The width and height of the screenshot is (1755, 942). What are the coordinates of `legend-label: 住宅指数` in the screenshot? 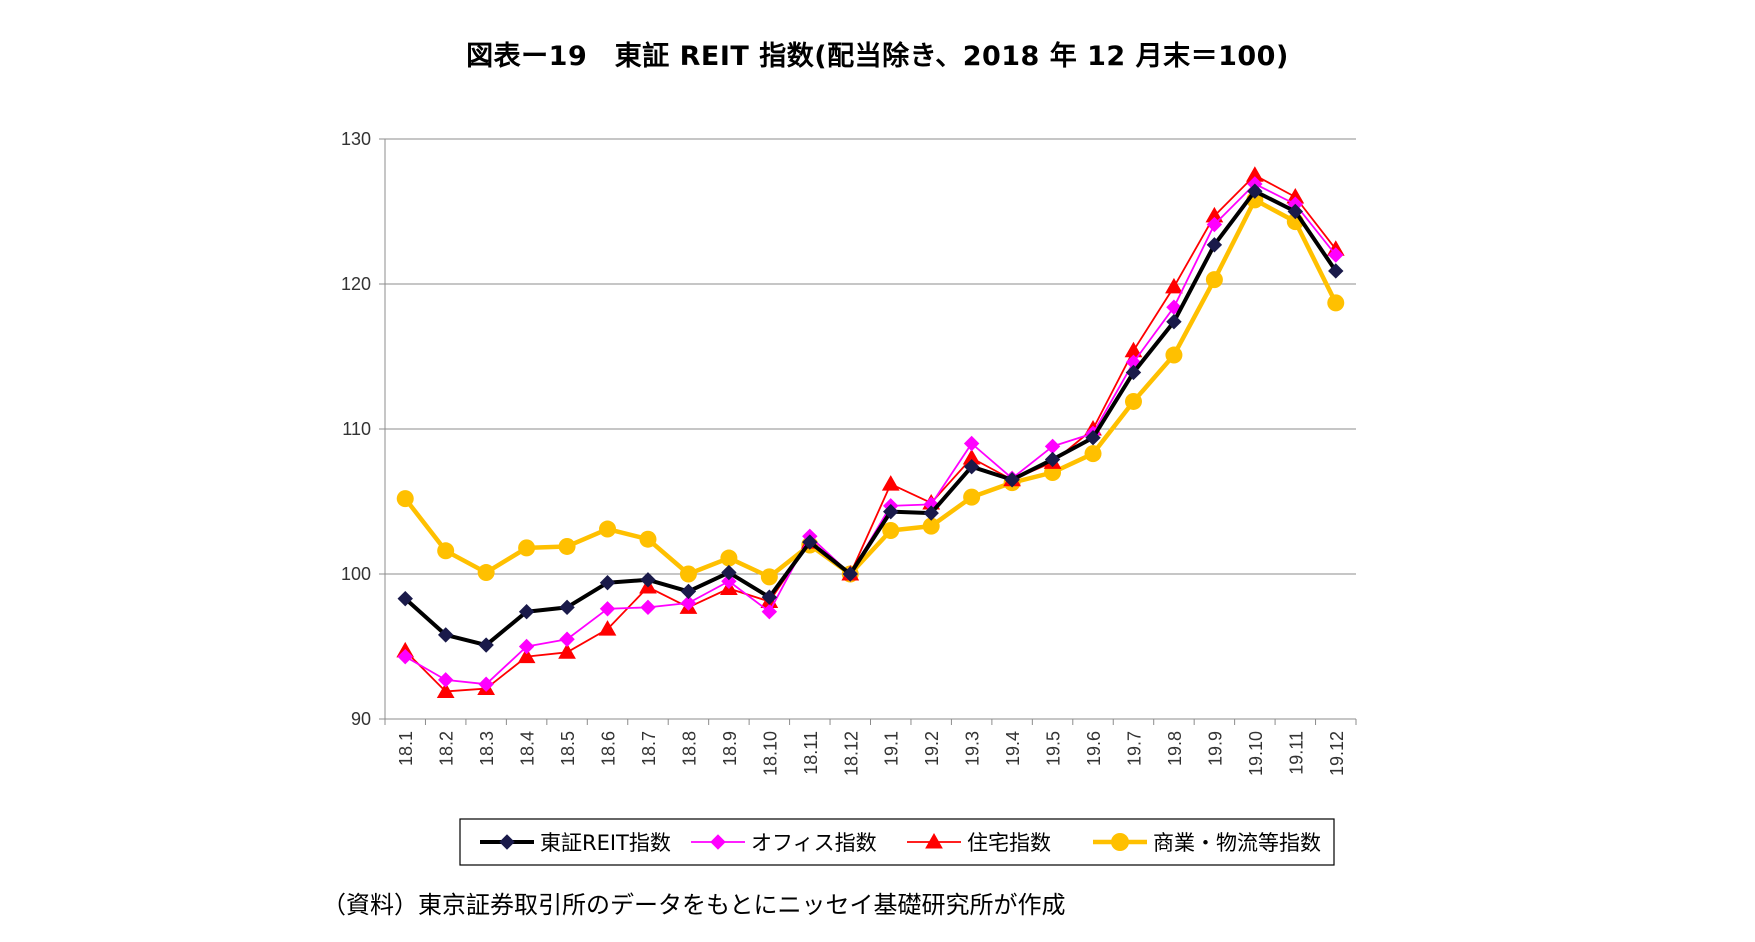 It's located at (1009, 843).